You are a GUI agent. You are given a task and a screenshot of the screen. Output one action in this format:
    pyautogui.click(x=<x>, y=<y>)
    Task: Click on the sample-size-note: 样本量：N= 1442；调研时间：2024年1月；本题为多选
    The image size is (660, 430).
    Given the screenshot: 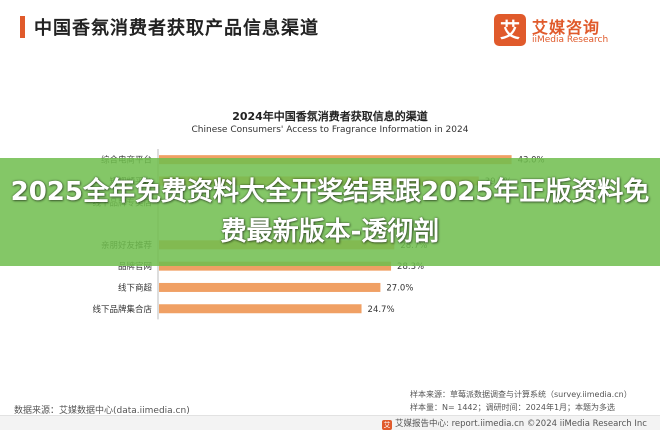 What is the action you would take?
    pyautogui.click(x=513, y=407)
    